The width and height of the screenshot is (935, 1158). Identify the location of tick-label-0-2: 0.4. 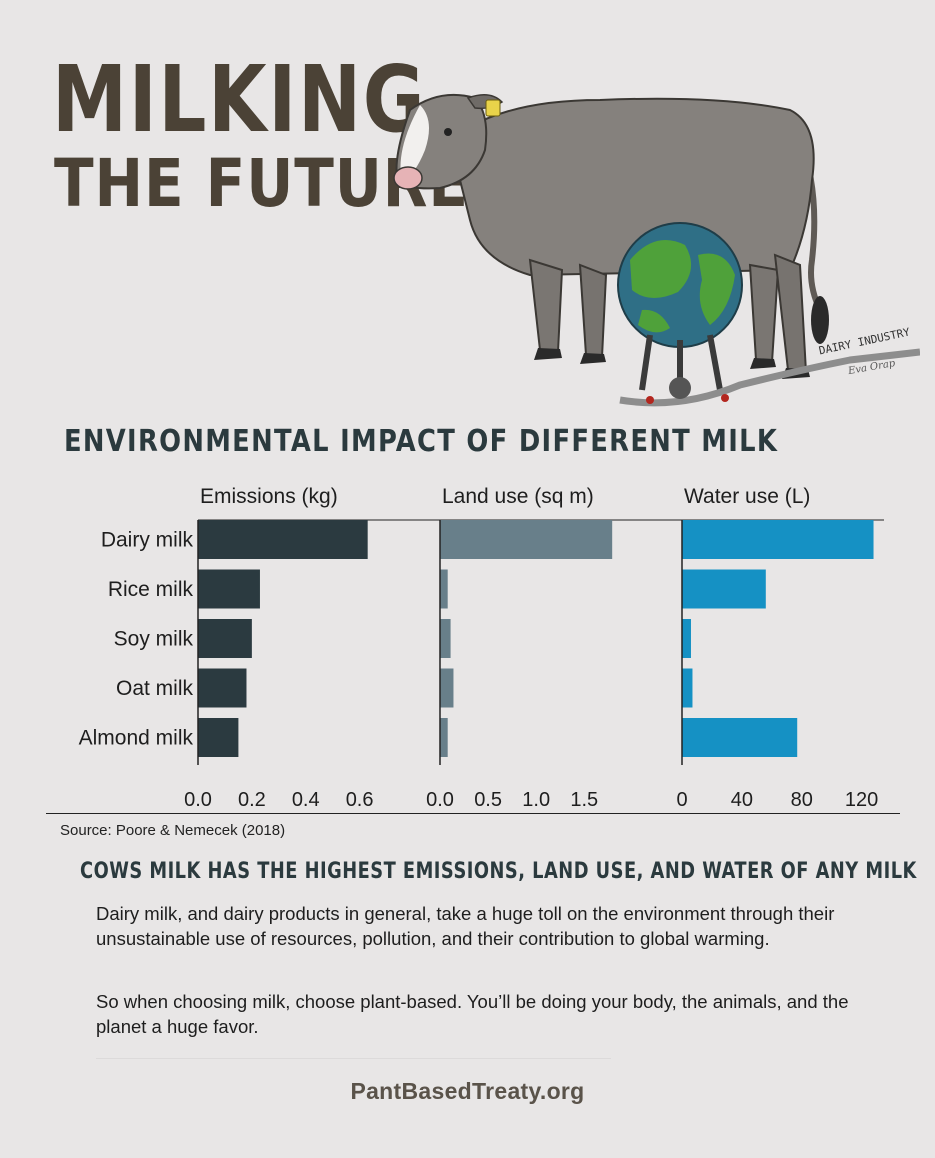
(306, 800).